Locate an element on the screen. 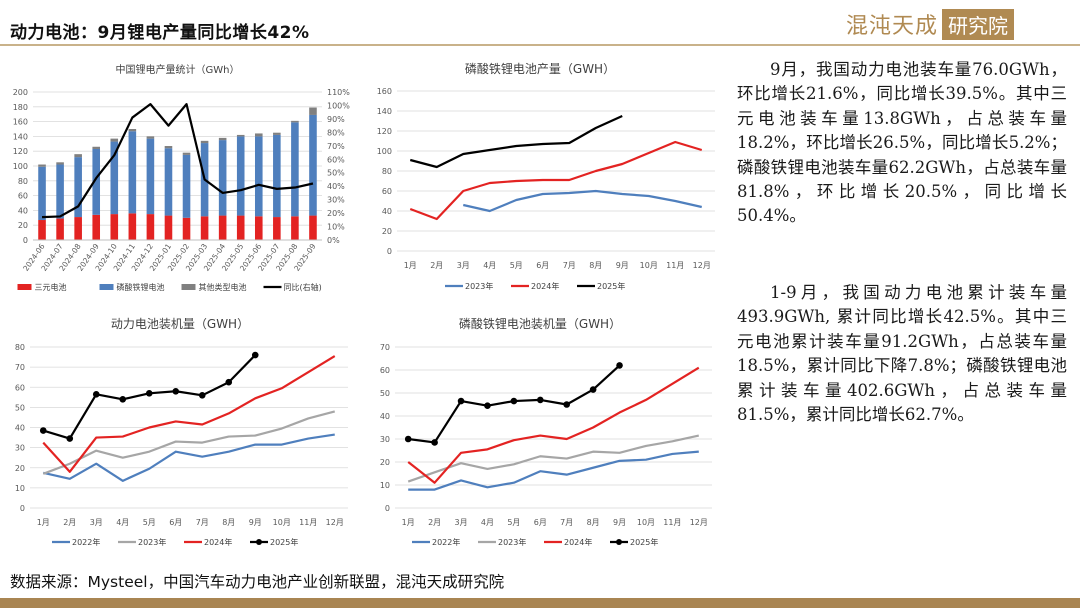 The width and height of the screenshot is (1080, 608). y2-tick-label: 70% is located at coordinates (336, 146).